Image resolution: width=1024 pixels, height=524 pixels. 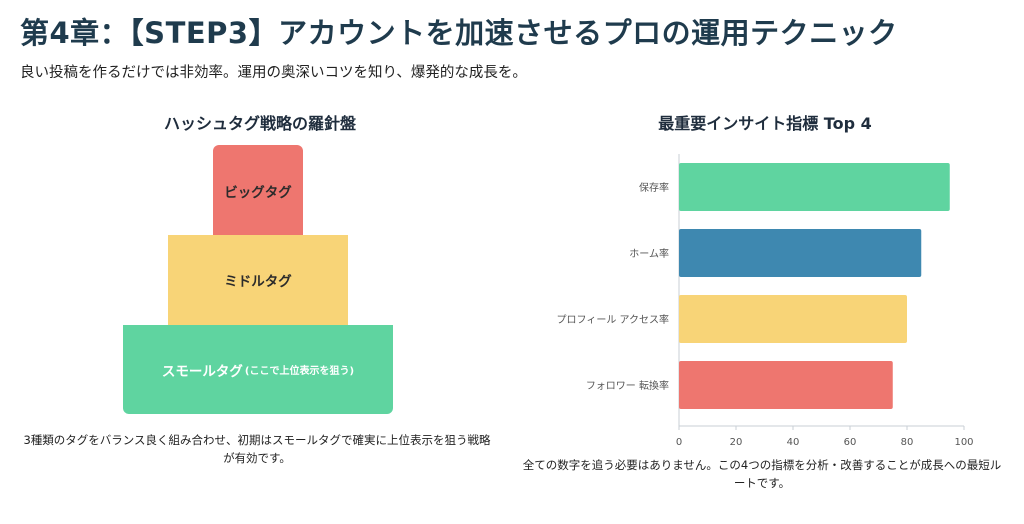 I want to click on pyramid-small-tag: スモールタグ (ここで上位表示を狙う), so click(x=258, y=369).